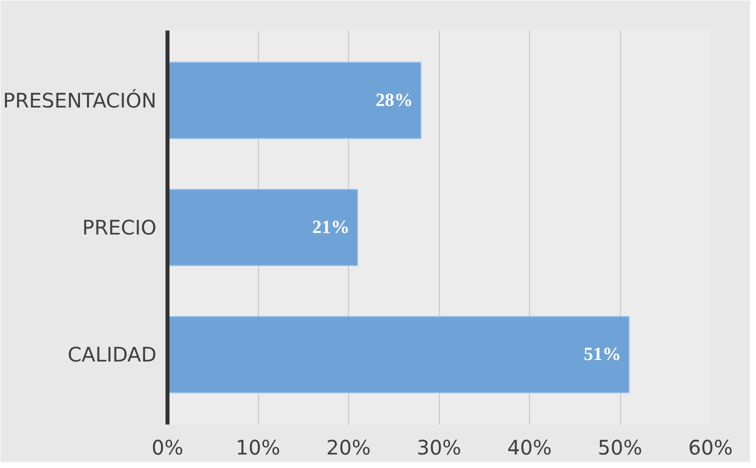 This screenshot has width=756, height=468. What do you see at coordinates (529, 448) in the screenshot?
I see `x-tick-label: 40%` at bounding box center [529, 448].